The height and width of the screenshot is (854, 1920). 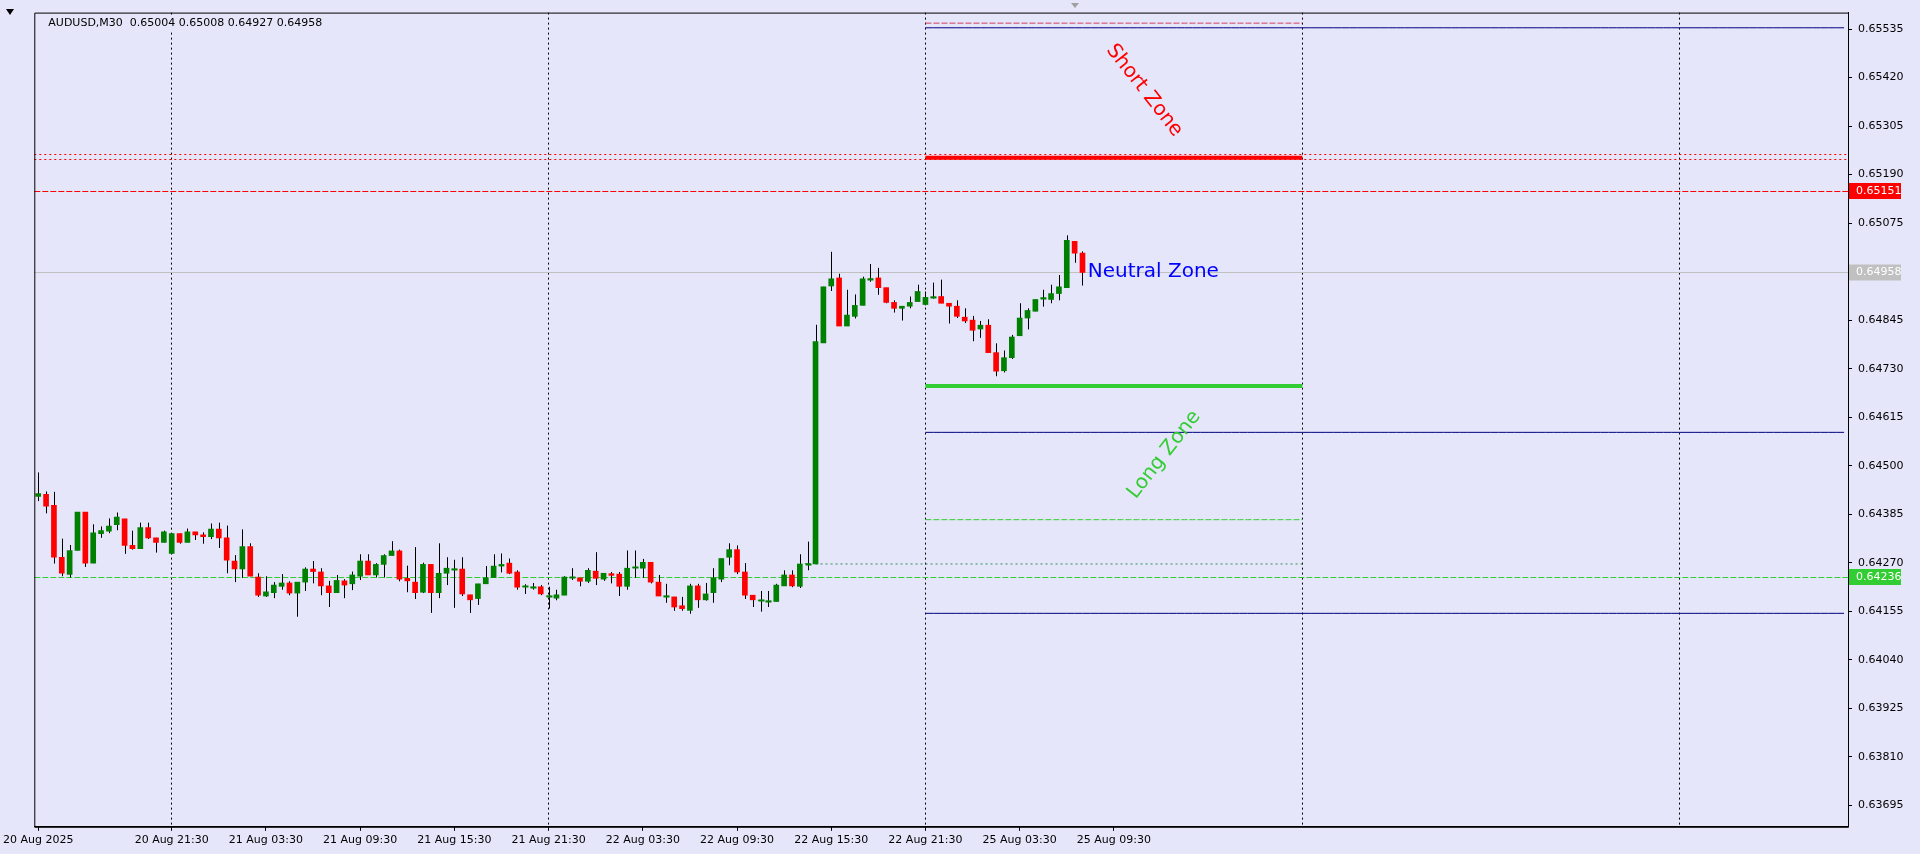 What do you see at coordinates (831, 840) in the screenshot?
I see `x-tick-label: 22 Aug 15:30` at bounding box center [831, 840].